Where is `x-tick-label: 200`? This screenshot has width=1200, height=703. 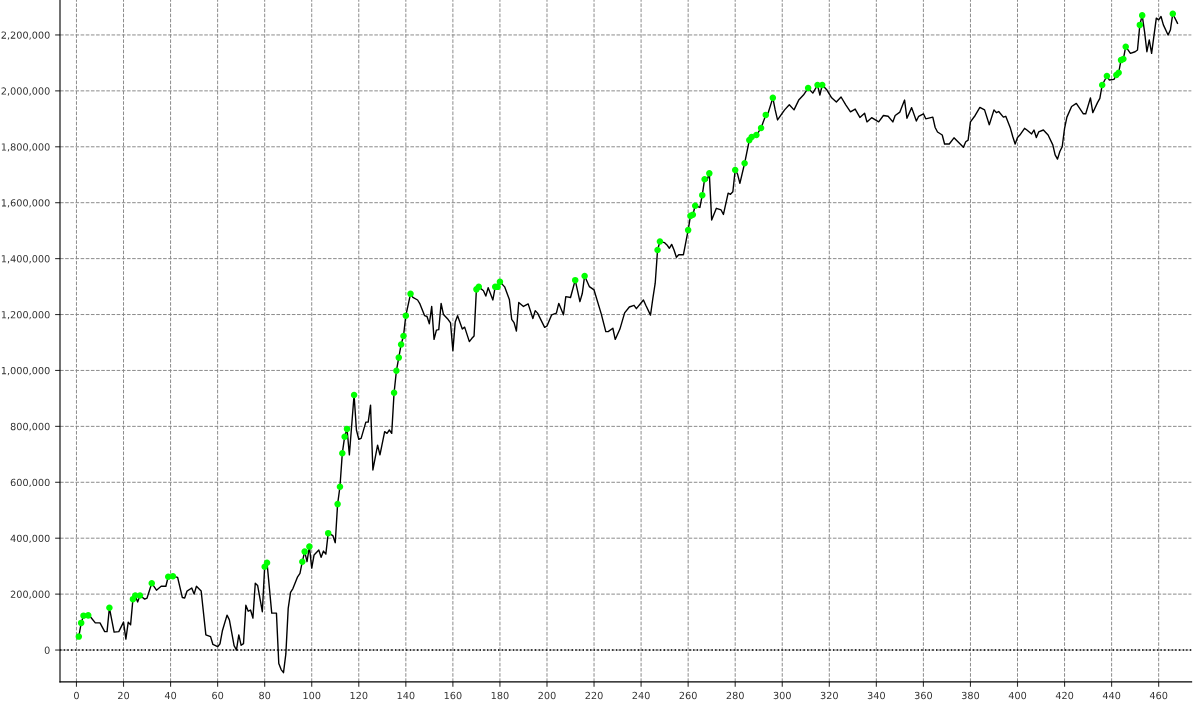 x-tick-label: 200 is located at coordinates (547, 695).